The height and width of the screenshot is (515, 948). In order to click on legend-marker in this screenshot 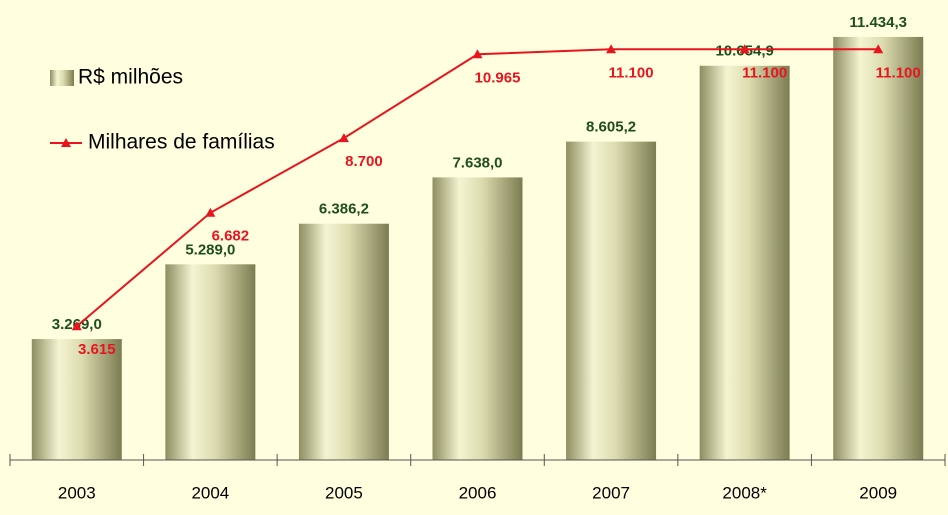, I will do `click(66, 142)`.